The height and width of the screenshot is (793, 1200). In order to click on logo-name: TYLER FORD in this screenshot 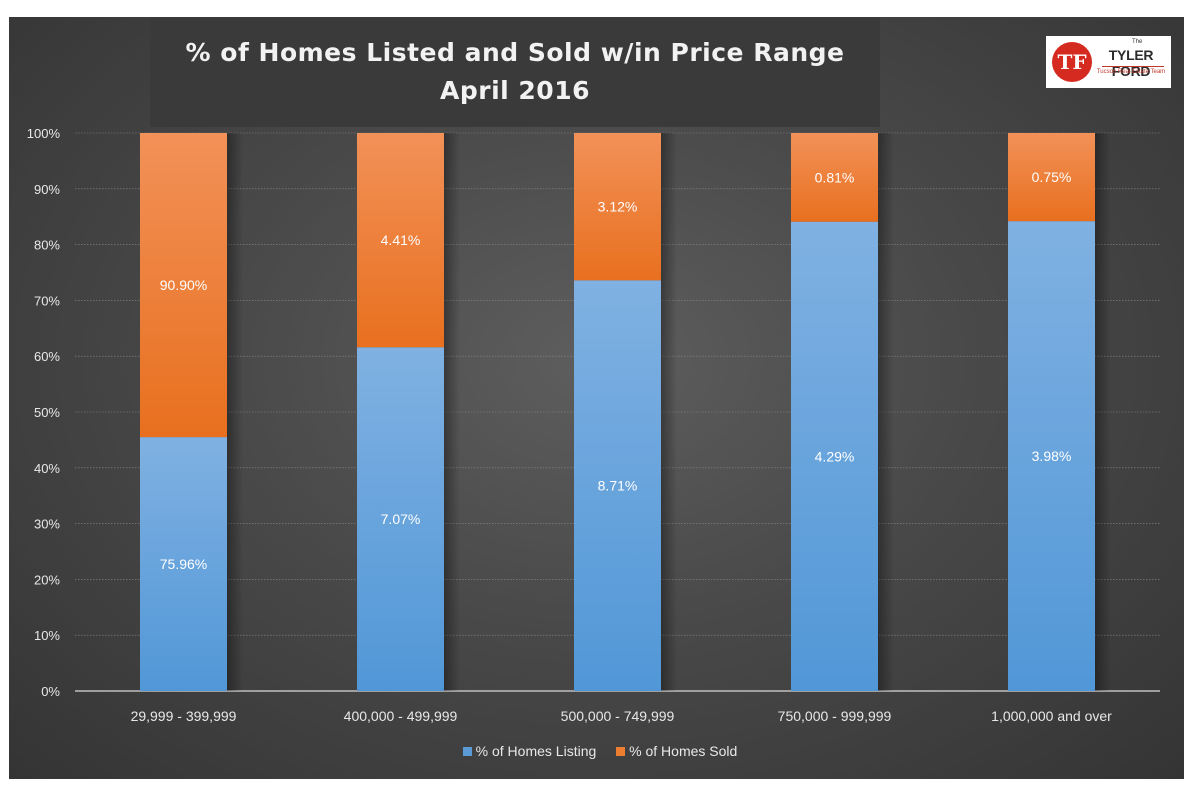, I will do `click(1131, 63)`.